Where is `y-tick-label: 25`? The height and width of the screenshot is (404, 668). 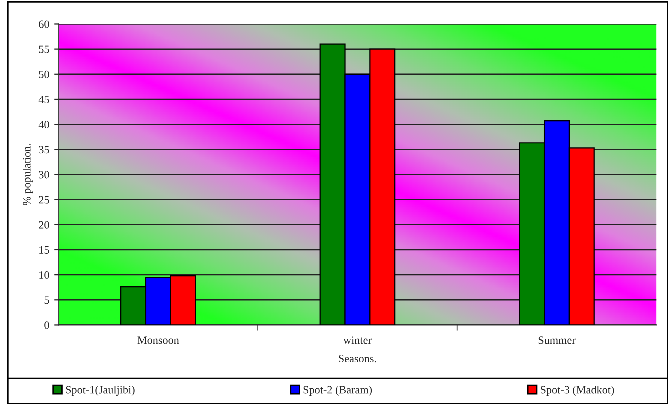
y-tick-label: 25 is located at coordinates (44, 200).